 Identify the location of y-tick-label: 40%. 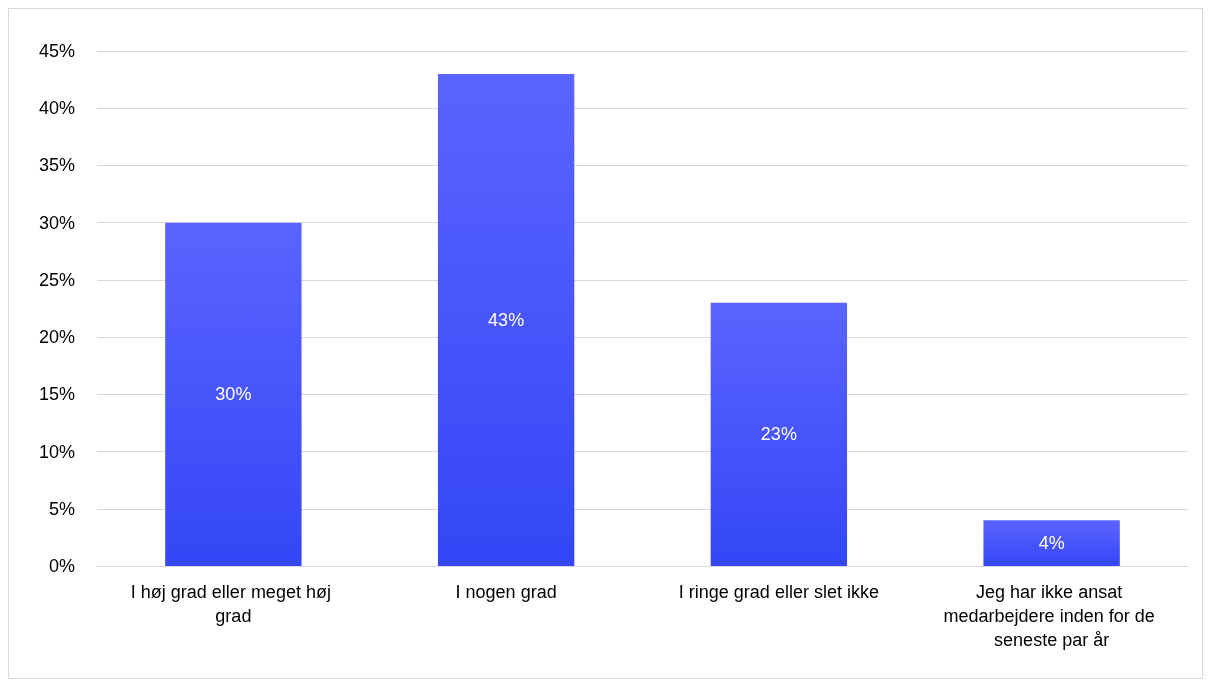
(56, 108).